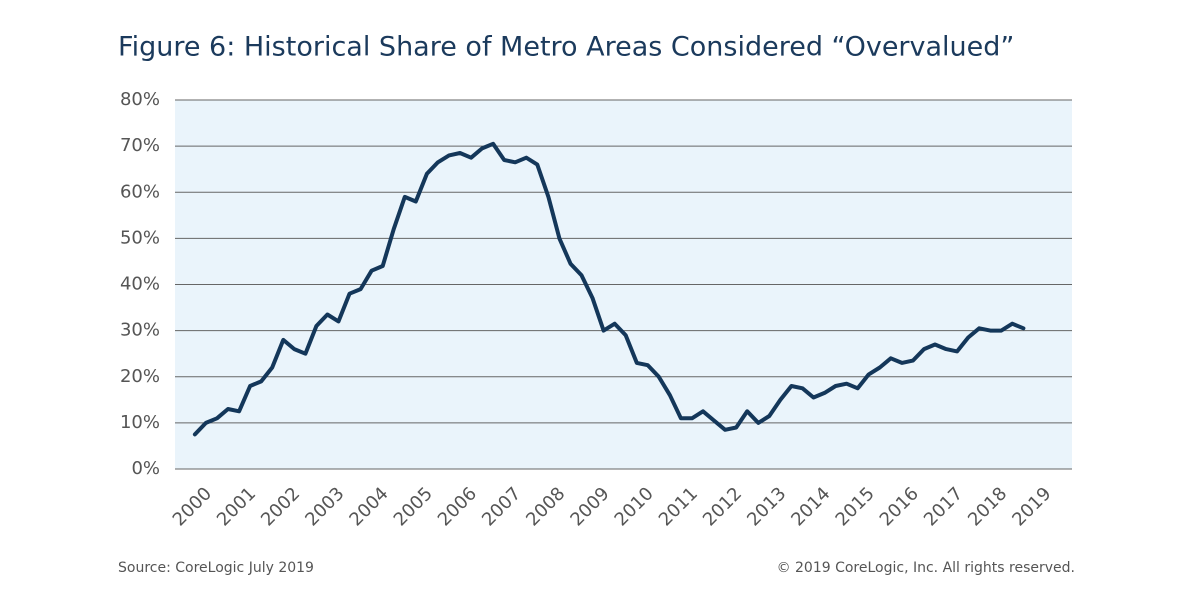 The width and height of the screenshot is (1200, 600). Describe the element at coordinates (140, 237) in the screenshot. I see `y-tick-label: 50%` at that location.